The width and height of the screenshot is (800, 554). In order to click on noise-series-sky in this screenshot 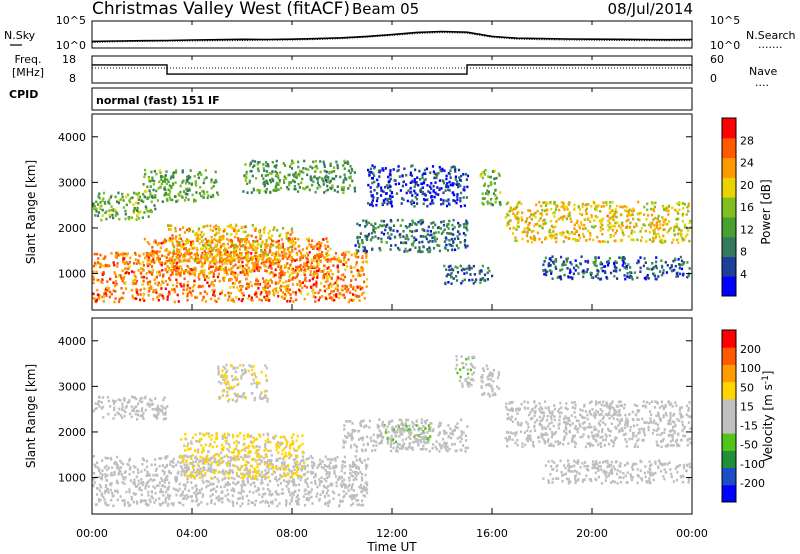, I will do `click(392, 36)`.